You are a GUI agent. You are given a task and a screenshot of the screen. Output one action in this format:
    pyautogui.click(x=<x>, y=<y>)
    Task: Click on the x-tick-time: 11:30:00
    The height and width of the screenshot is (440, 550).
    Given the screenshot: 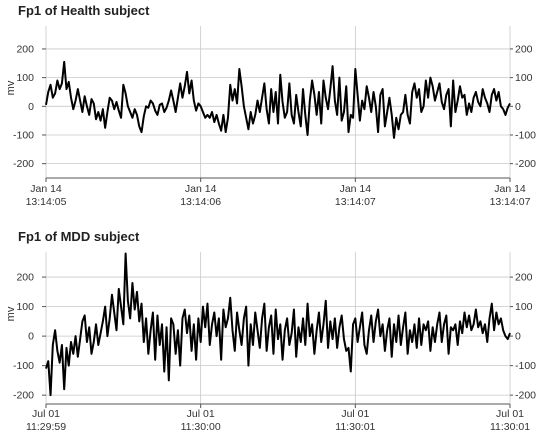 What is the action you would take?
    pyautogui.click(x=201, y=427)
    